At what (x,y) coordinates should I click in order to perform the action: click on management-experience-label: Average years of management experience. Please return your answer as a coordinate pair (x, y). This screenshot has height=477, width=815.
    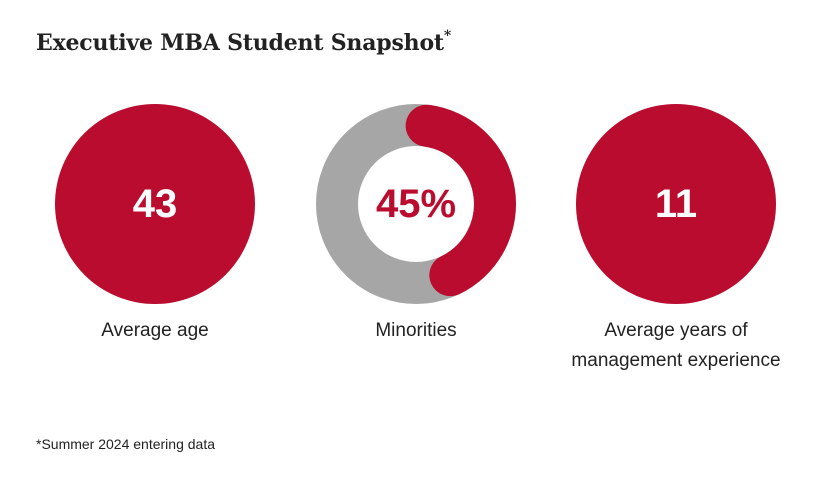
    Looking at the image, I should click on (676, 345).